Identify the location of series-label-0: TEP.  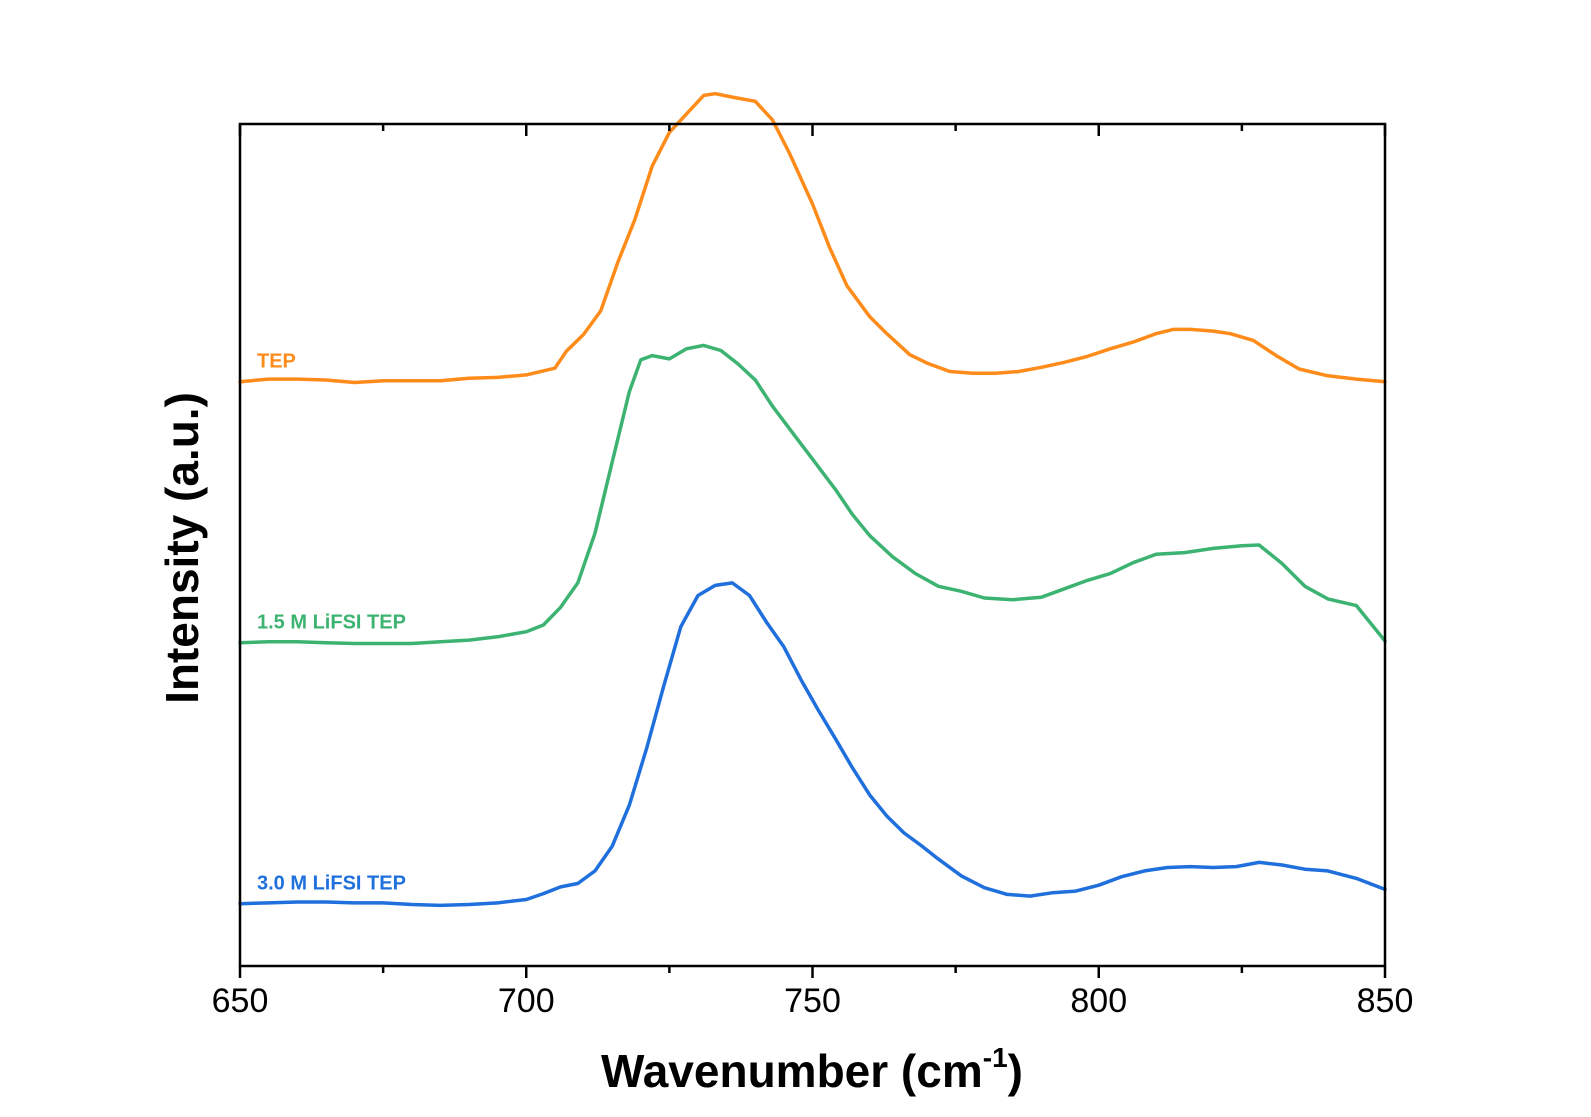
(276, 362).